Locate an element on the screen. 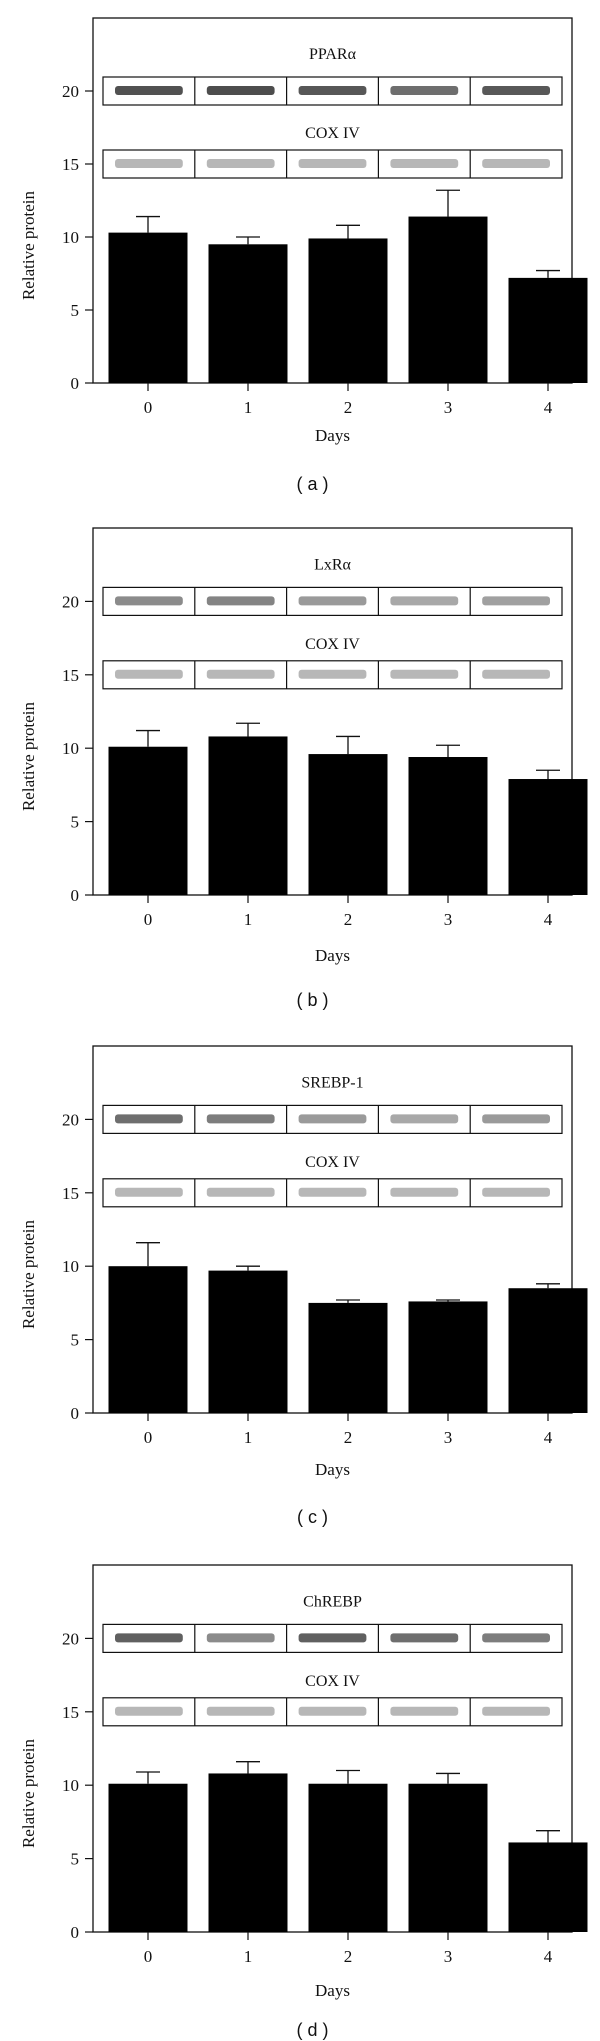 The height and width of the screenshot is (2041, 600). panel-label: ( b ) is located at coordinates (312, 1000).